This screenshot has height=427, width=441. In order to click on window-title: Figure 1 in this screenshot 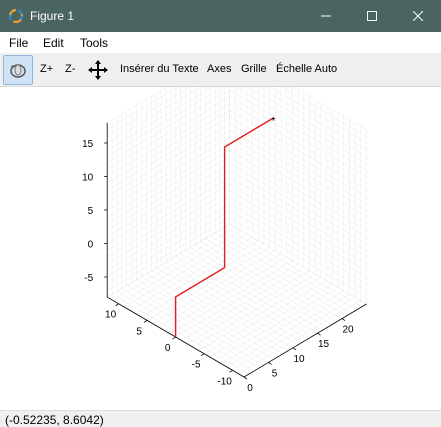, I will do `click(52, 16)`.